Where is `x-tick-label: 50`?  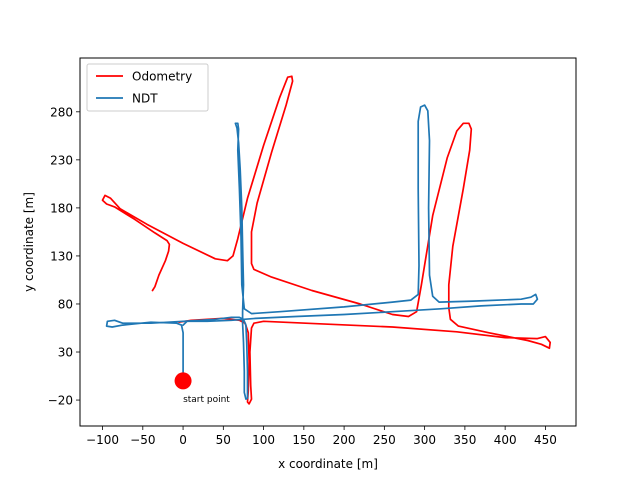
x-tick-label: 50 is located at coordinates (223, 440).